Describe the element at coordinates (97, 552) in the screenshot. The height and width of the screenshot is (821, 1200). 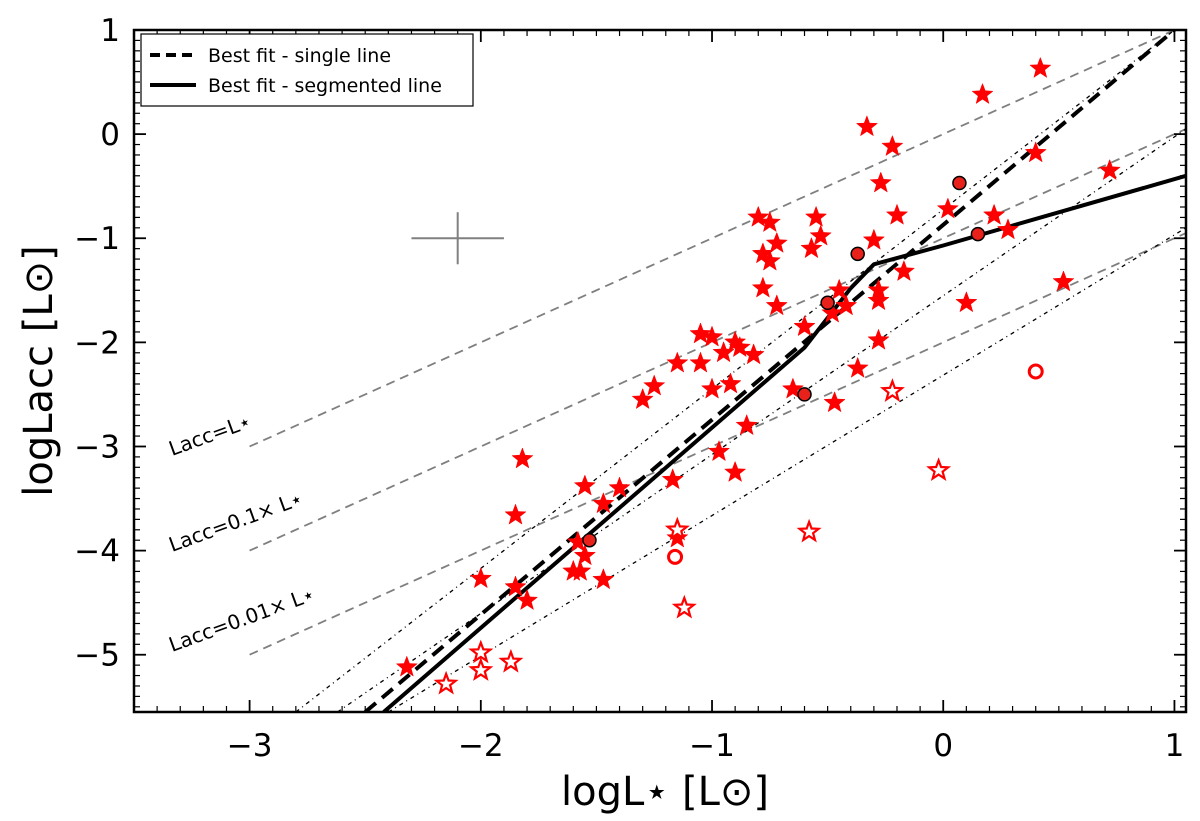
I see `y-tick-label: −4` at that location.